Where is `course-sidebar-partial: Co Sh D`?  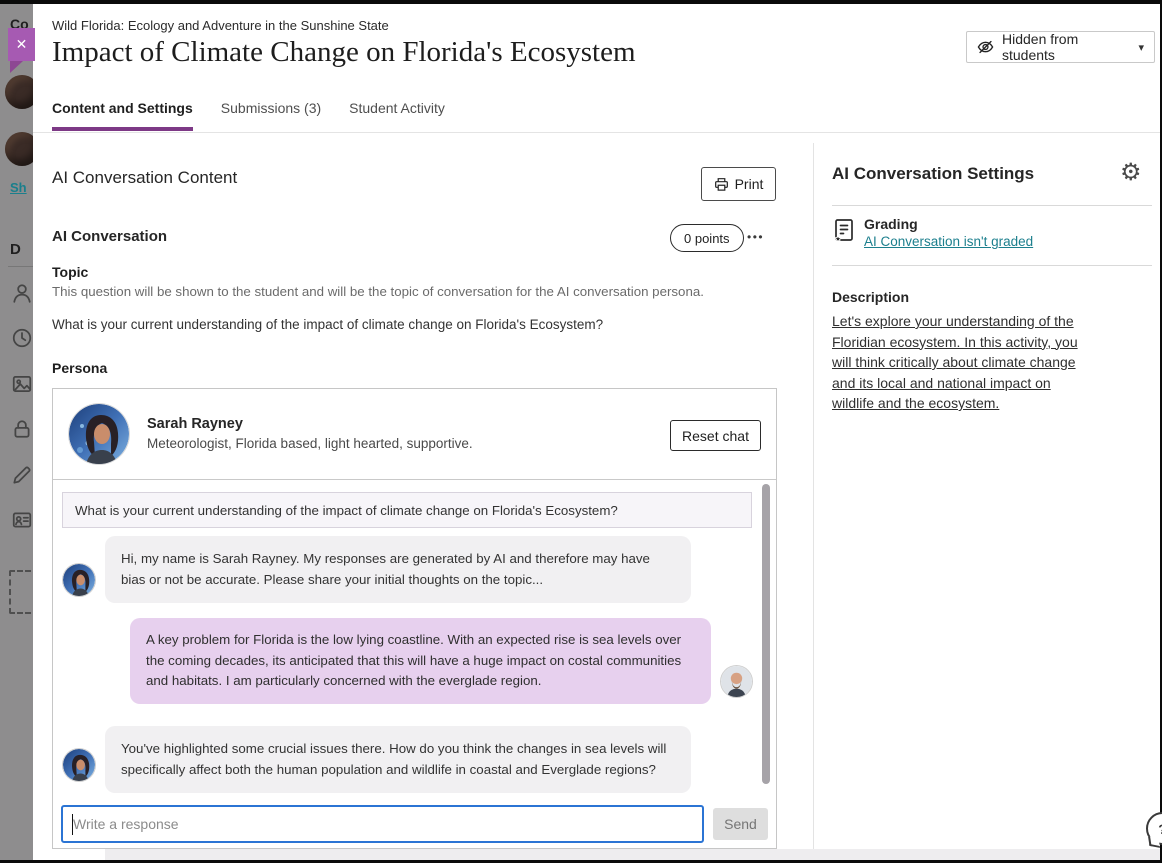
course-sidebar-partial: Co Sh D is located at coordinates (16, 432).